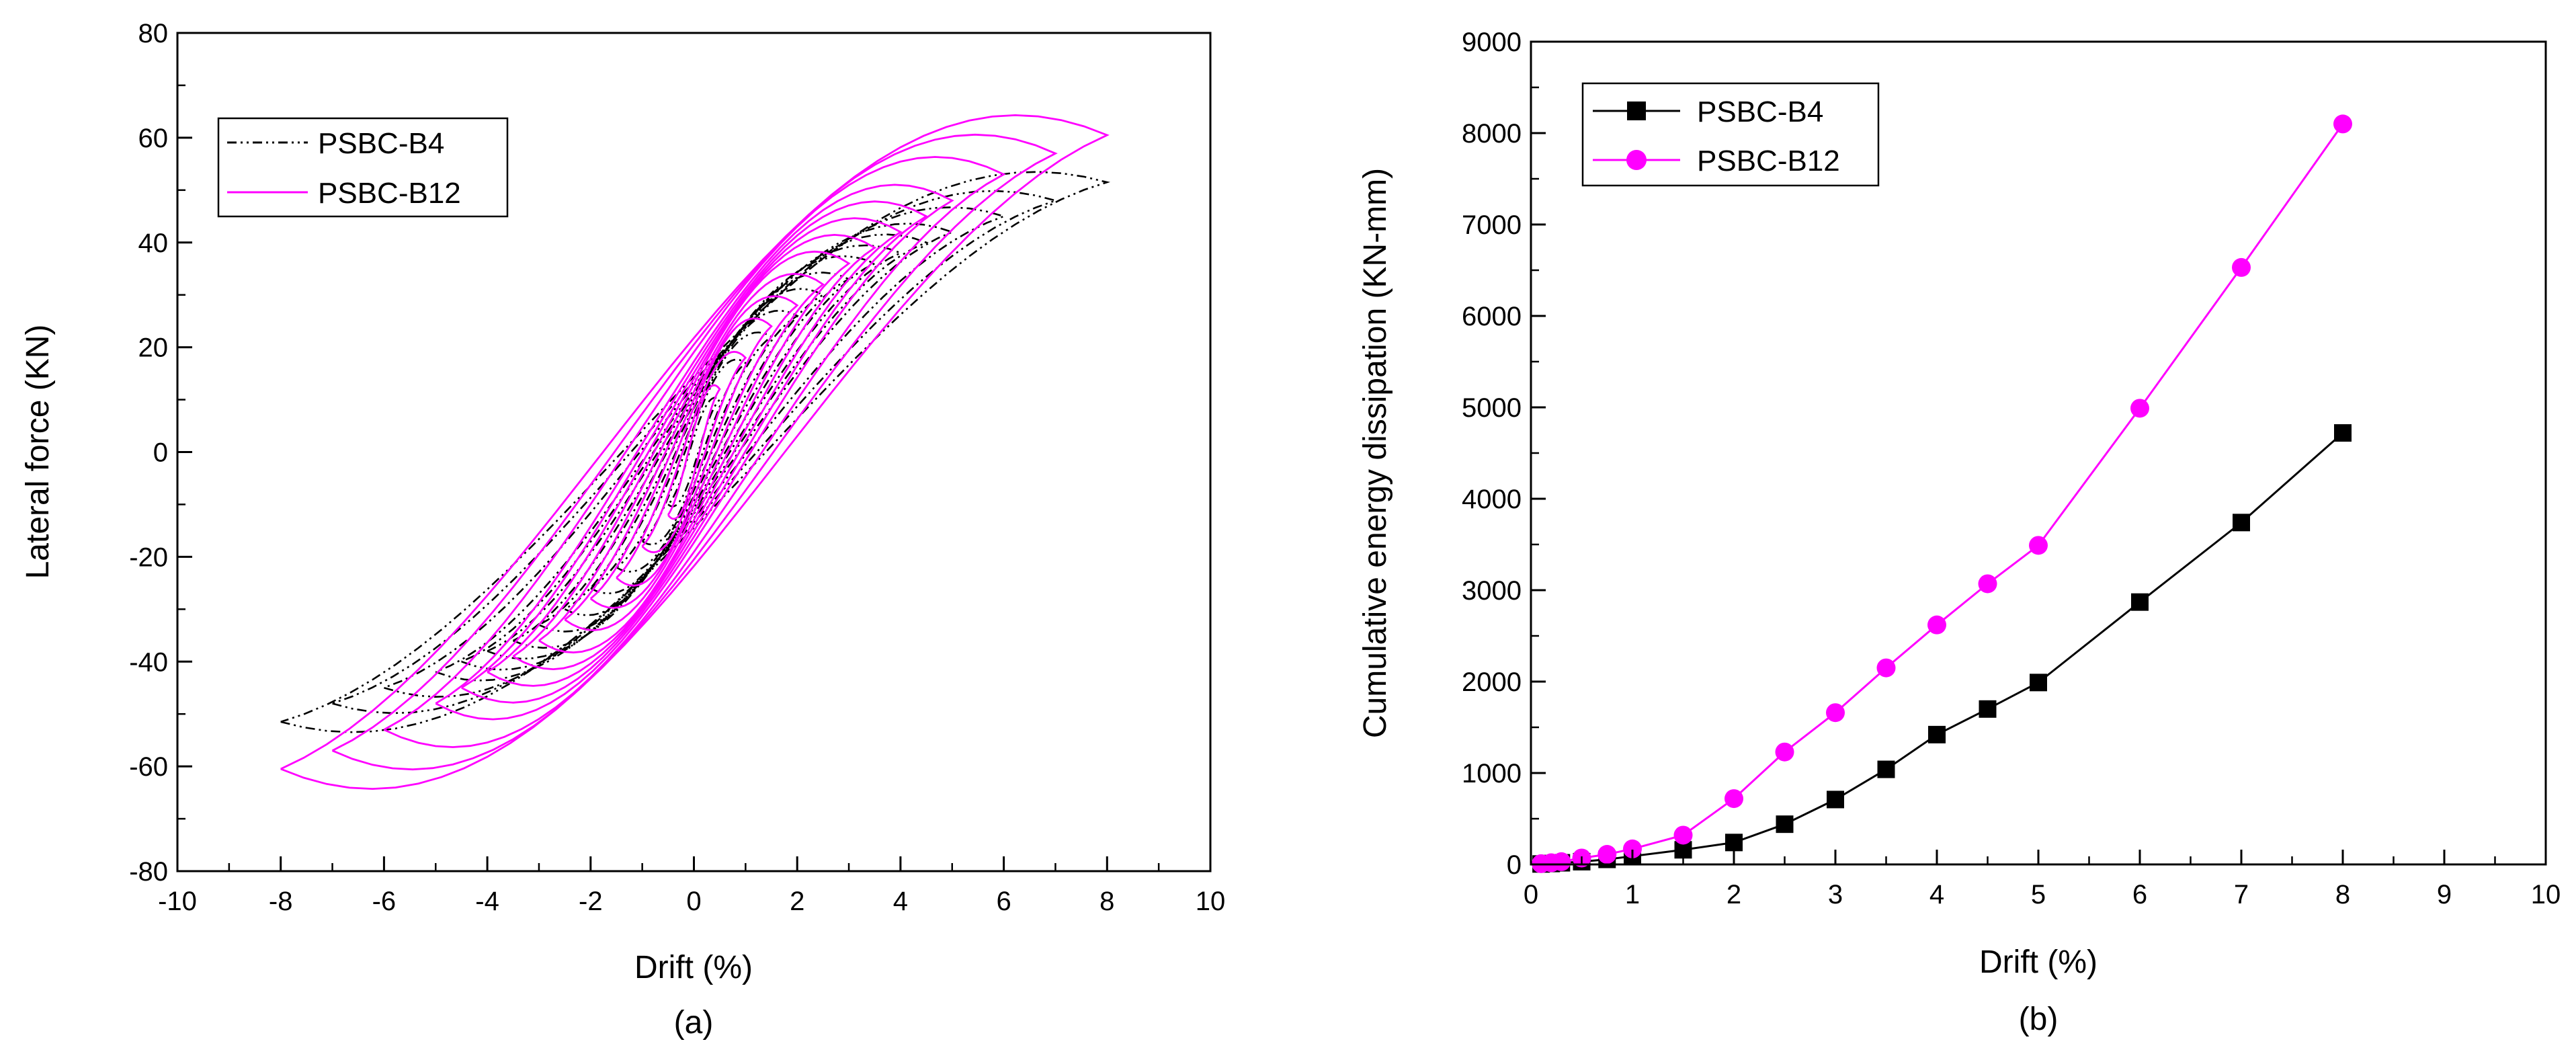  What do you see at coordinates (1492, 774) in the screenshot?
I see `y-tick-label-b: 1000` at bounding box center [1492, 774].